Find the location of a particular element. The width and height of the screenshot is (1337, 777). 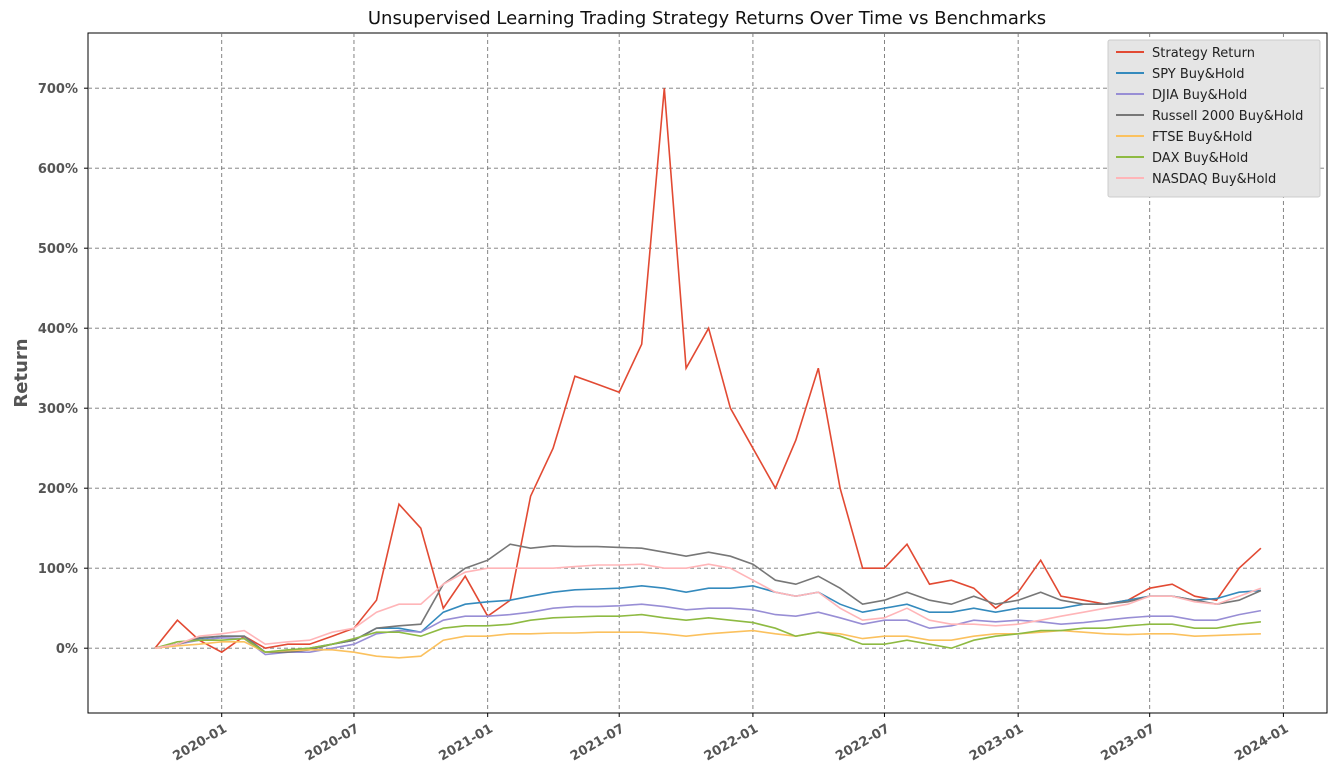

x-tick-label: 2022-07 is located at coordinates (862, 742).